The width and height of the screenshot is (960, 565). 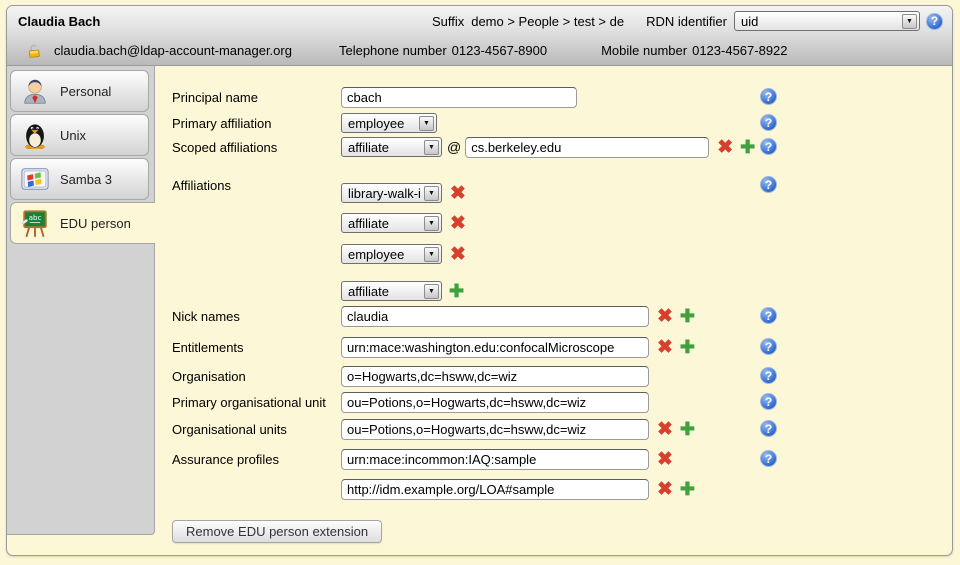 What do you see at coordinates (827, 21) in the screenshot?
I see `rdn-identifier-select: uid ▼` at bounding box center [827, 21].